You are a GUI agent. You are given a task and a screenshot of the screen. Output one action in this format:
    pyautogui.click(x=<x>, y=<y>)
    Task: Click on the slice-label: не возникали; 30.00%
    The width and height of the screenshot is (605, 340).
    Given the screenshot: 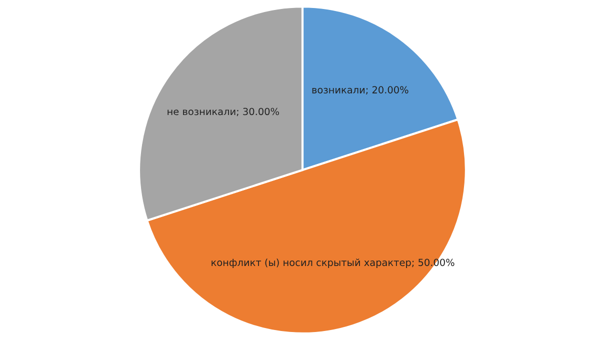 What is the action you would take?
    pyautogui.click(x=223, y=112)
    